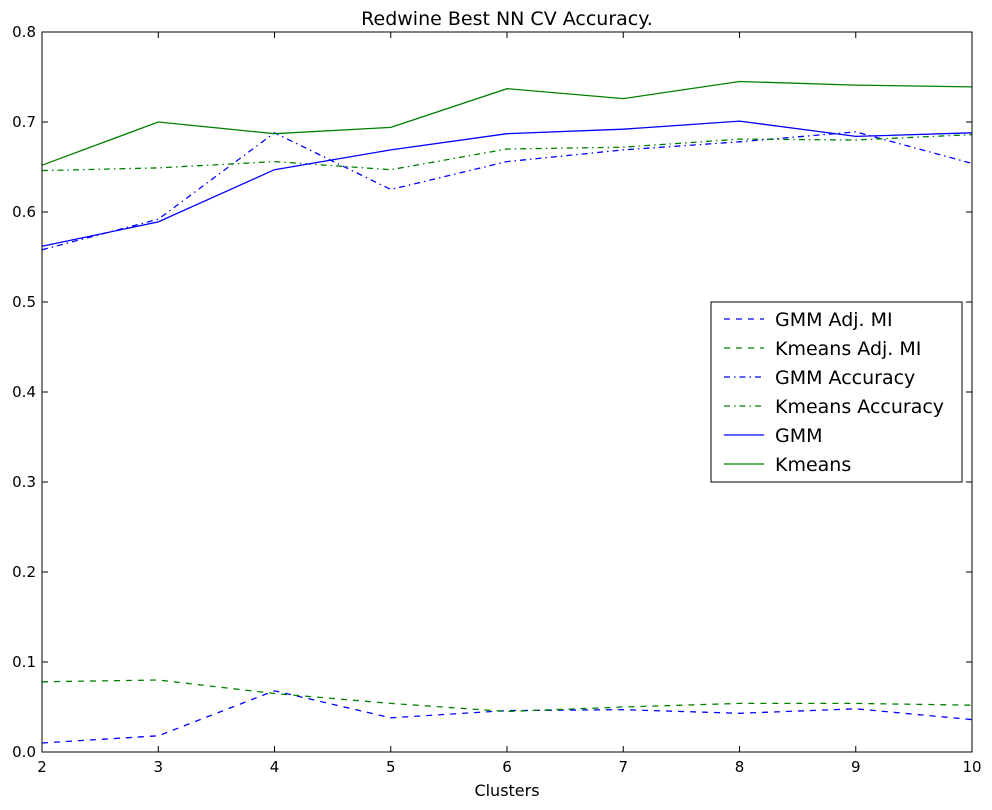  Describe the element at coordinates (507, 191) in the screenshot. I see `series-line-gmm-accuracy` at that location.